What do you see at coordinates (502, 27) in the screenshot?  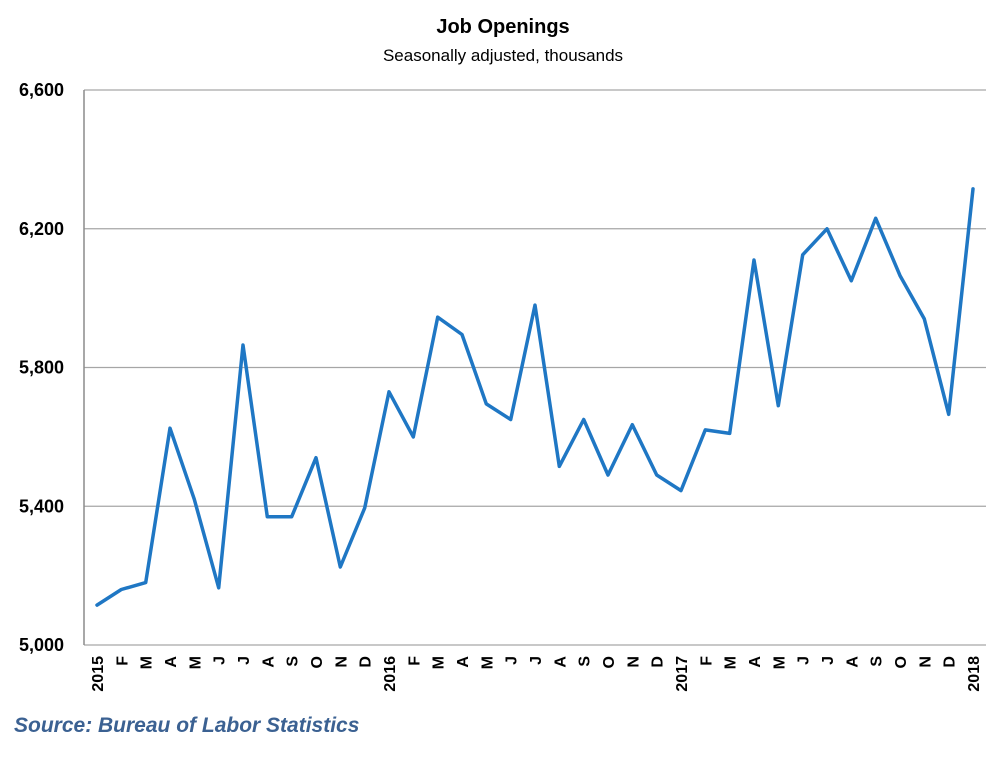 I see `chart-title: Job Openings` at bounding box center [502, 27].